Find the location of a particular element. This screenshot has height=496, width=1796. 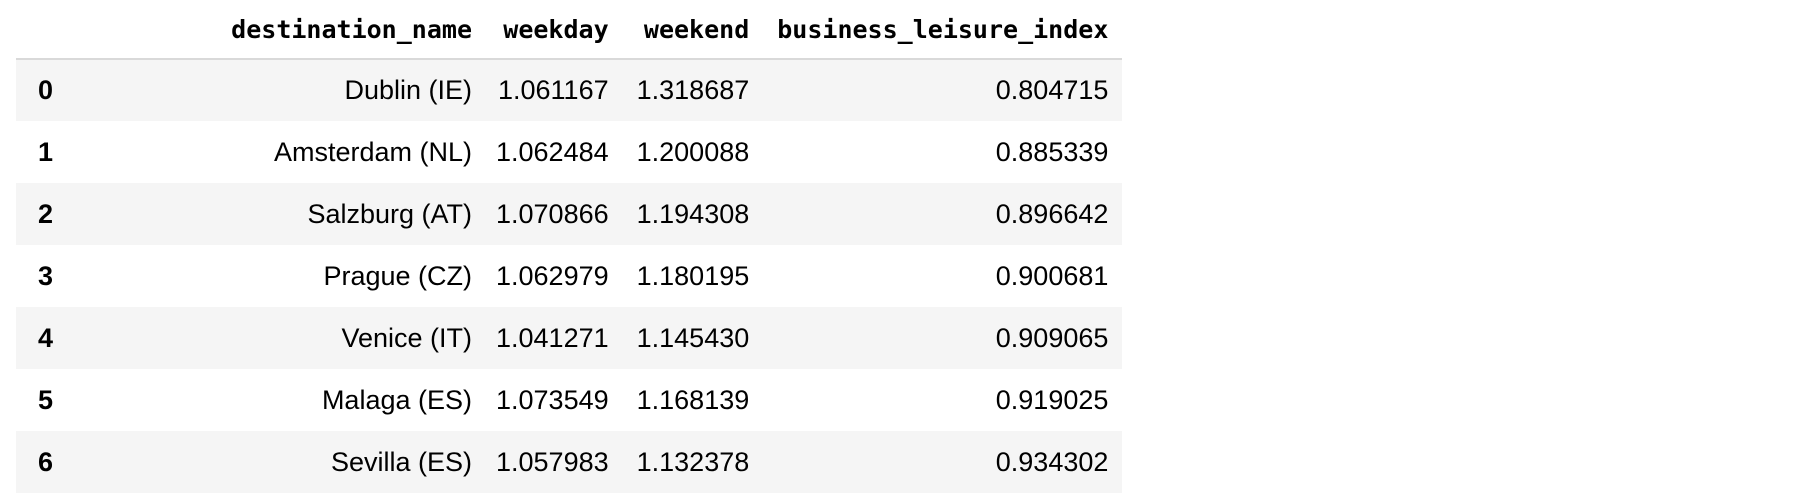

row-index: 2 is located at coordinates (46, 213).